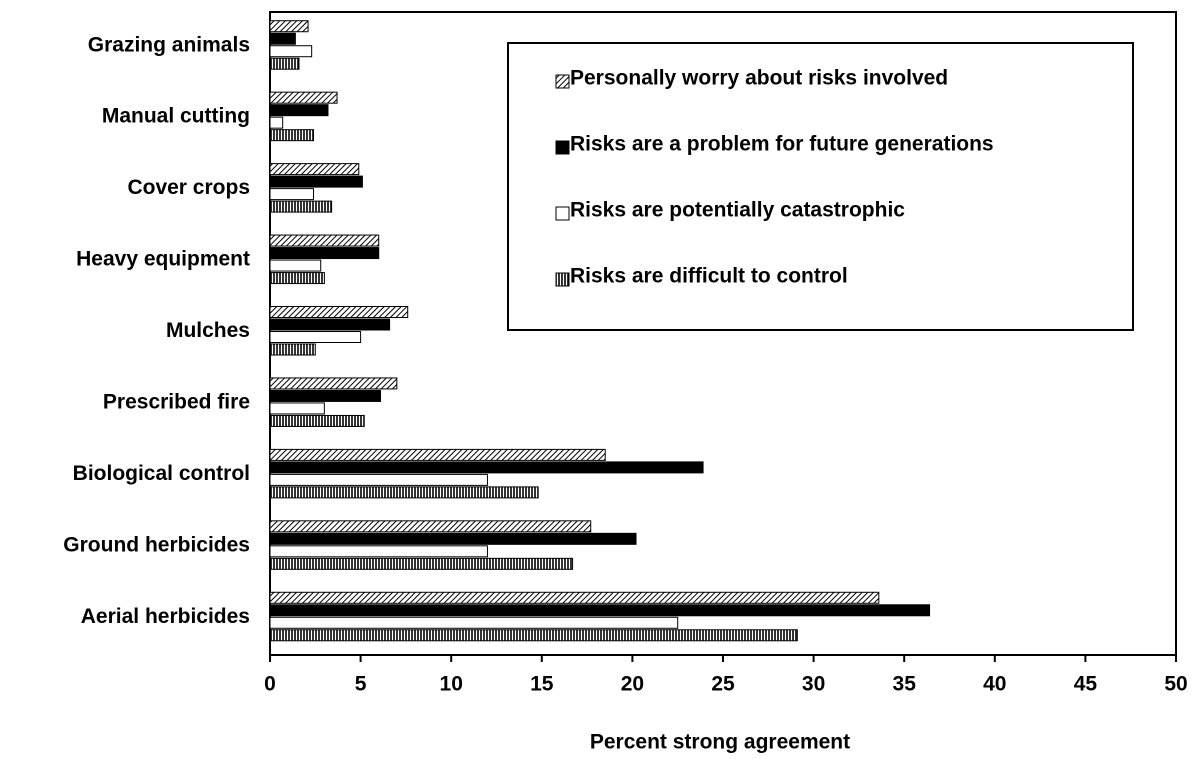  Describe the element at coordinates (270, 684) in the screenshot. I see `x-tick-label: 0` at that location.